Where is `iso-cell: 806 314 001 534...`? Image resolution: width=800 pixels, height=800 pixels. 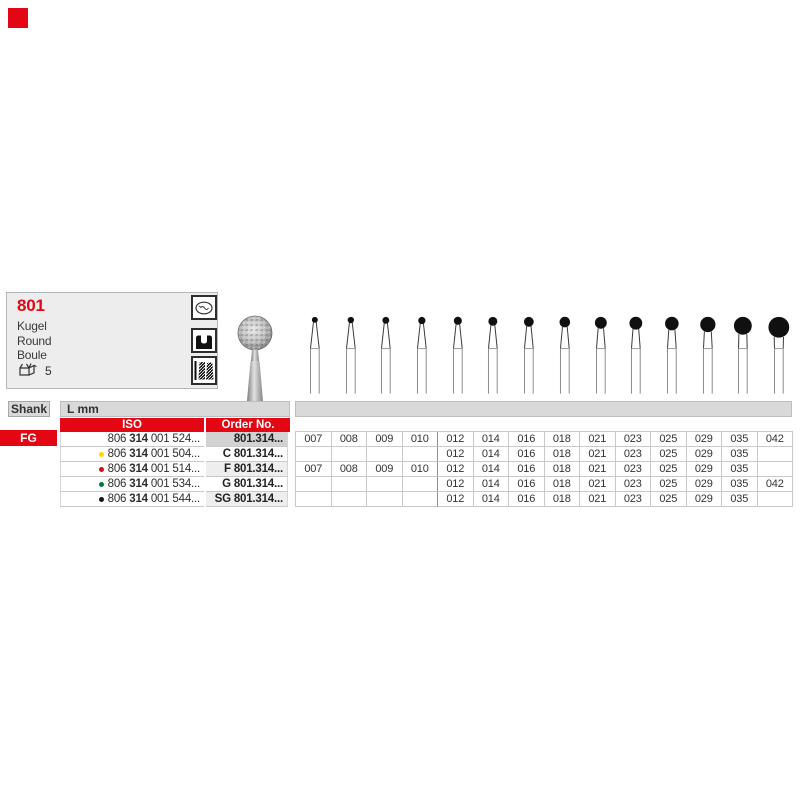 iso-cell: 806 314 001 534... is located at coordinates (132, 484).